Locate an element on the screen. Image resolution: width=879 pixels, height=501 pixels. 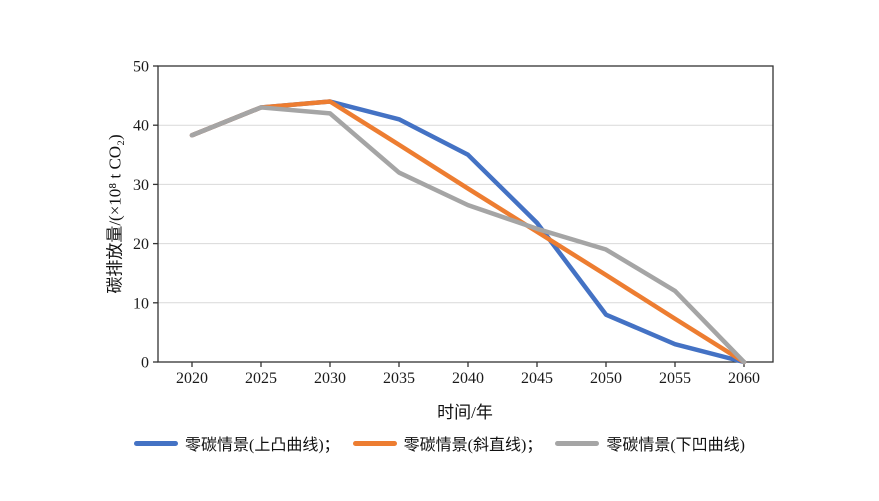
y-tick-label: 0 is located at coordinates (145, 363).